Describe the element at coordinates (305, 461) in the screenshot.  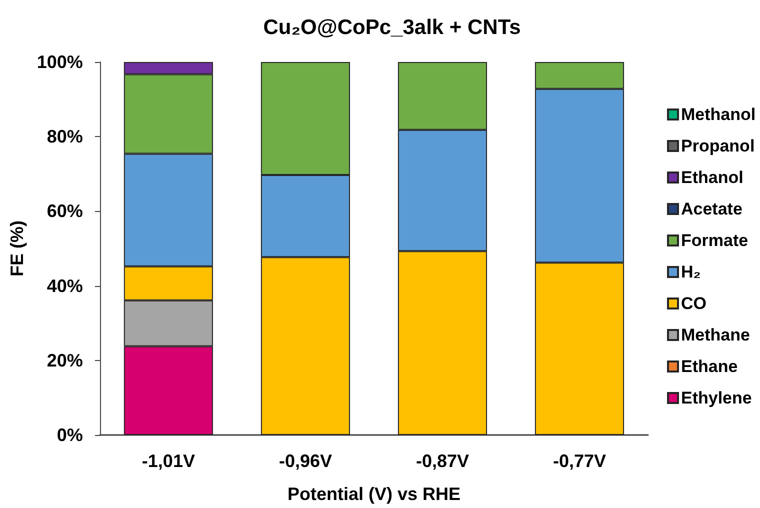
I see `x-tick-label: -0,96V` at that location.